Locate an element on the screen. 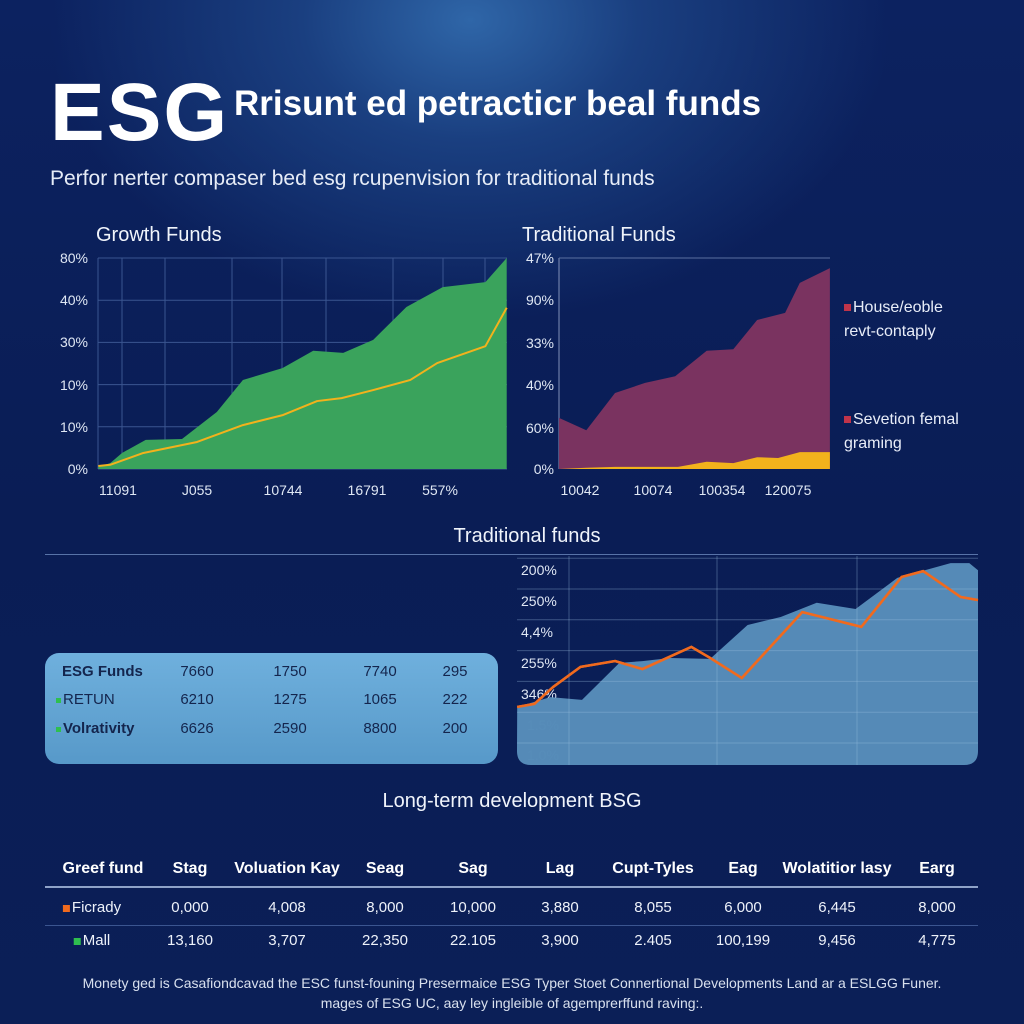 The height and width of the screenshot is (1024, 1024). row-label: Ficrady is located at coordinates (92, 907).